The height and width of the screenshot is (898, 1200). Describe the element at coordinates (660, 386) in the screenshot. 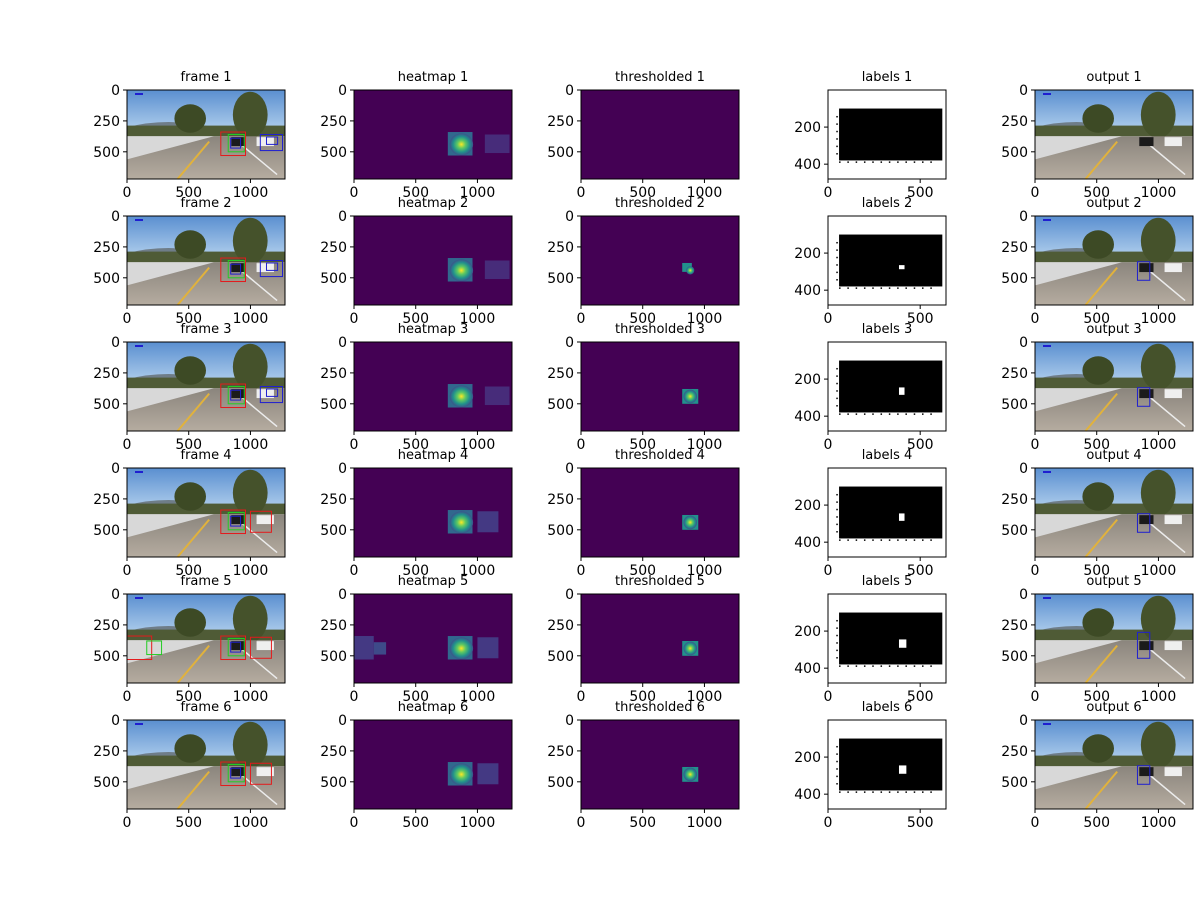

I see `heatmap-background` at that location.